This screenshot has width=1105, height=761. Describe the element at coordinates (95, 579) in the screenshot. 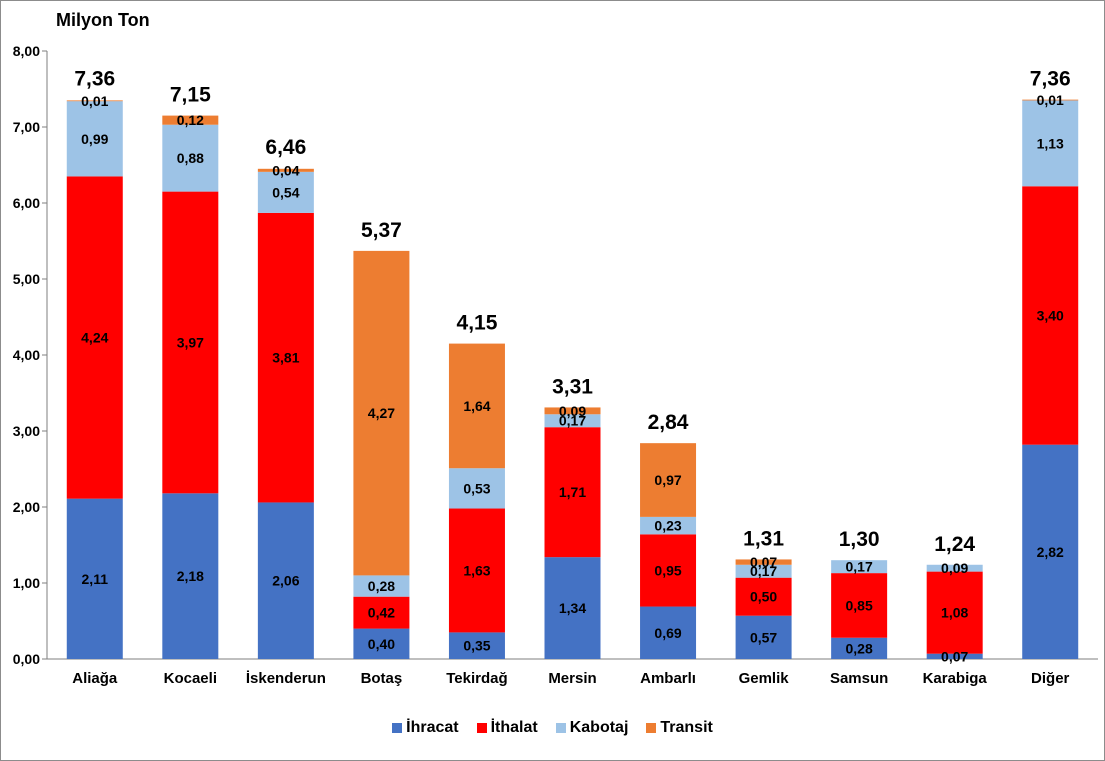

I see `data-label: 2,11` at that location.